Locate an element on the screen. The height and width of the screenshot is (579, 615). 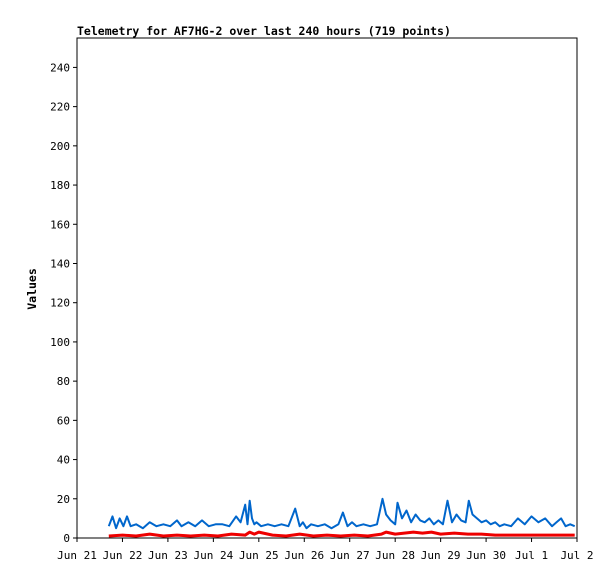
x-tick-label: Jul 2 is located at coordinates (576, 555).